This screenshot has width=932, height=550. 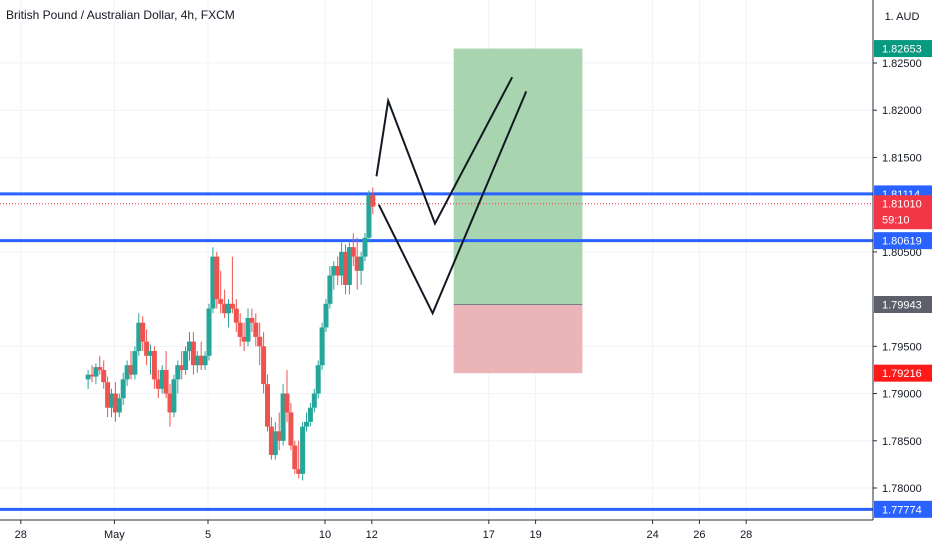 I want to click on price-tag-bg, so click(x=903, y=212).